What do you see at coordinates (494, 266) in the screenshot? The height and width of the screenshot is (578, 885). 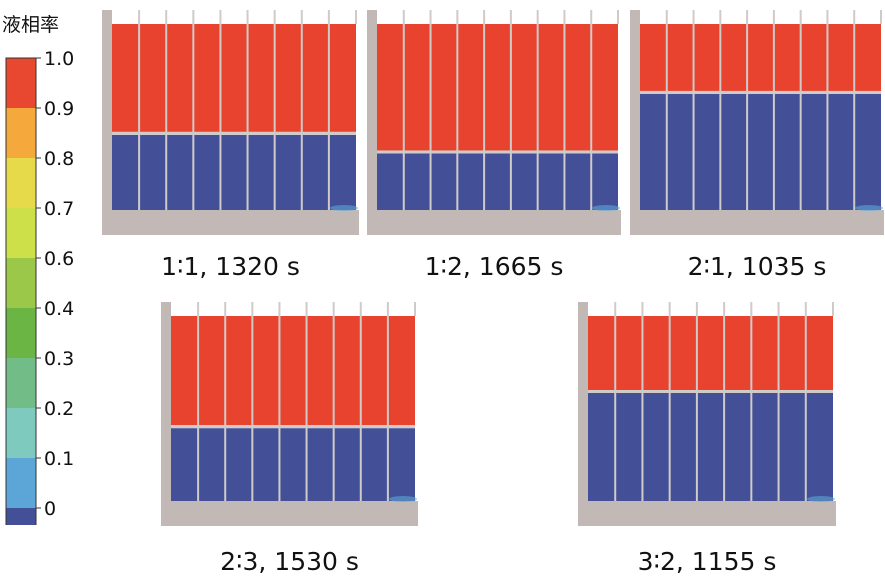 I see `panel-caption: 1∶2, 1665 s` at bounding box center [494, 266].